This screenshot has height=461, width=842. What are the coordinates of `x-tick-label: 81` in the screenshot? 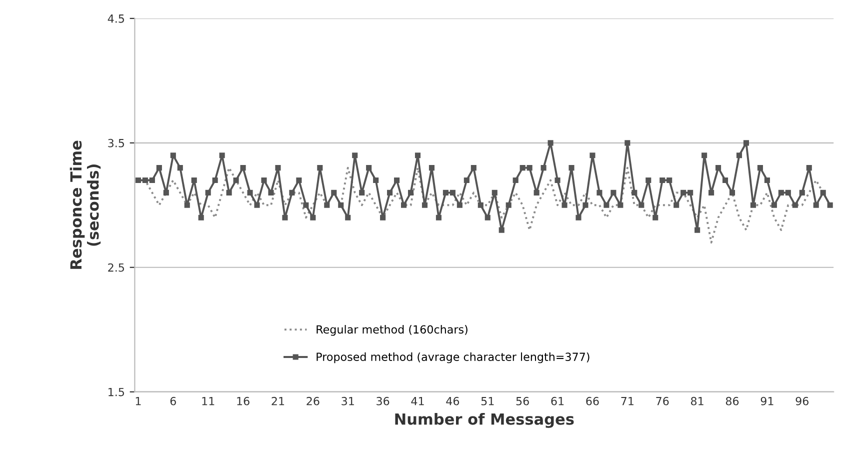 It's located at (697, 401).